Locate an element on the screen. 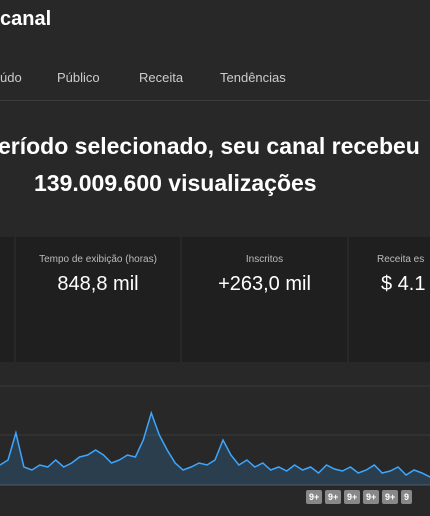  headline: eríodo selecionado, seu canal recebeu is located at coordinates (210, 146).